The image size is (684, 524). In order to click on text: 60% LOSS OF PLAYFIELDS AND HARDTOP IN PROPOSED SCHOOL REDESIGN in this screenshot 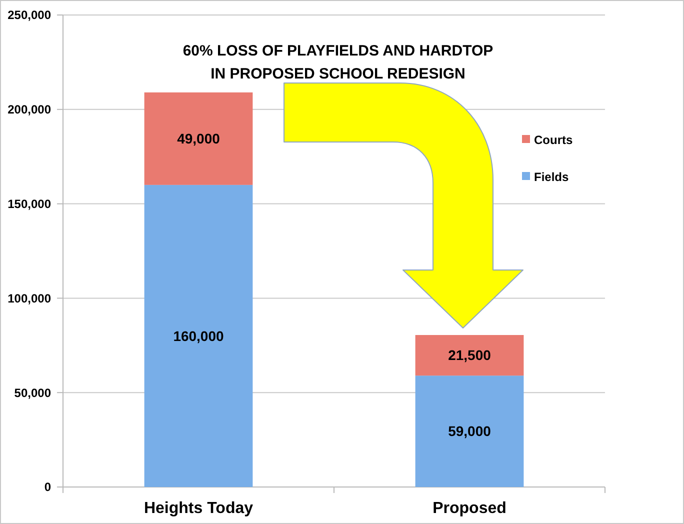, I will do `click(338, 62)`.